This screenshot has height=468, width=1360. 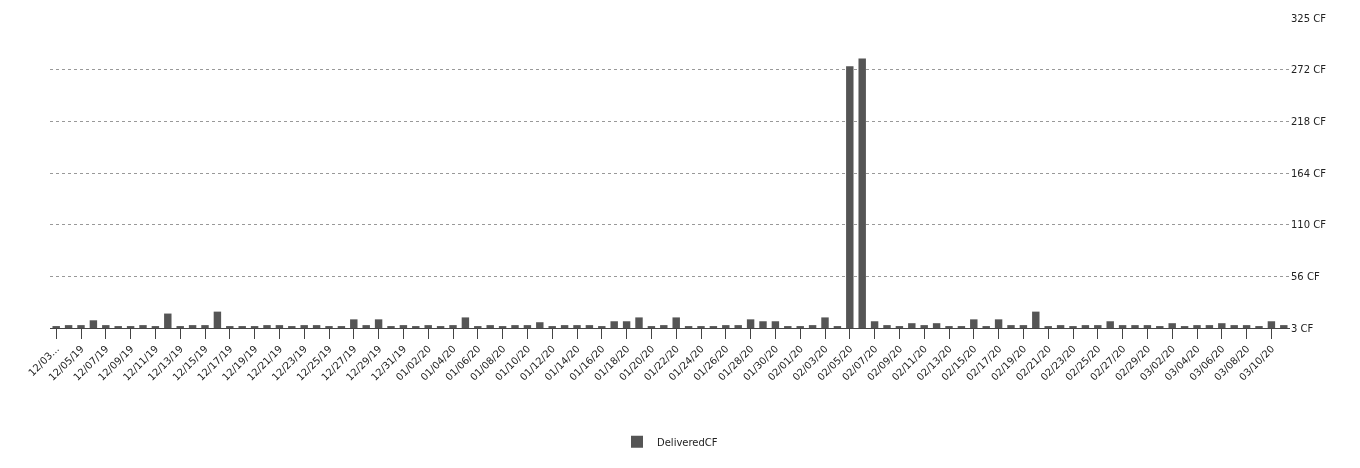 What do you see at coordinates (1309, 173) in the screenshot?
I see `y-tick-label: 164 CF` at bounding box center [1309, 173].